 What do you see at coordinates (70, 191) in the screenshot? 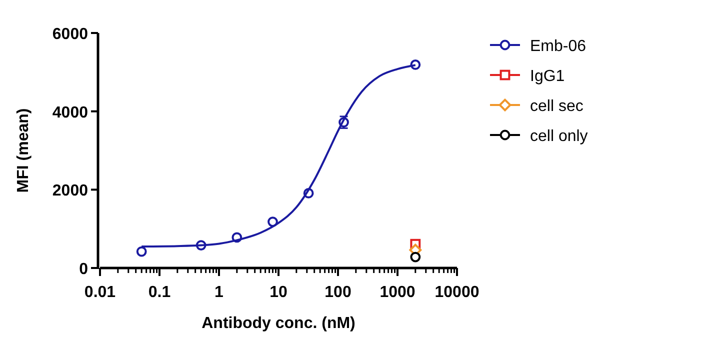
I see `y-tick-label: 2000` at bounding box center [70, 191].